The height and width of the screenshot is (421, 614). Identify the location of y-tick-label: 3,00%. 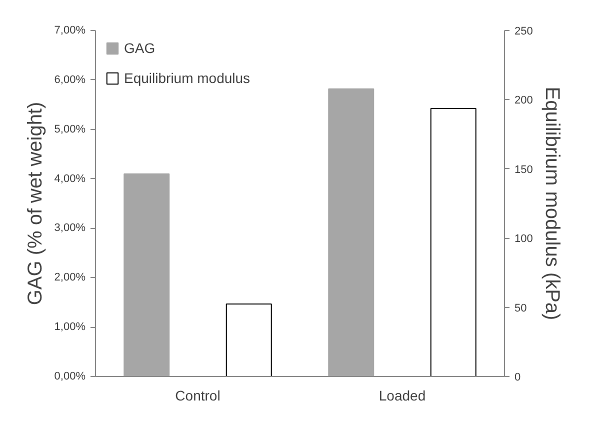
(70, 228).